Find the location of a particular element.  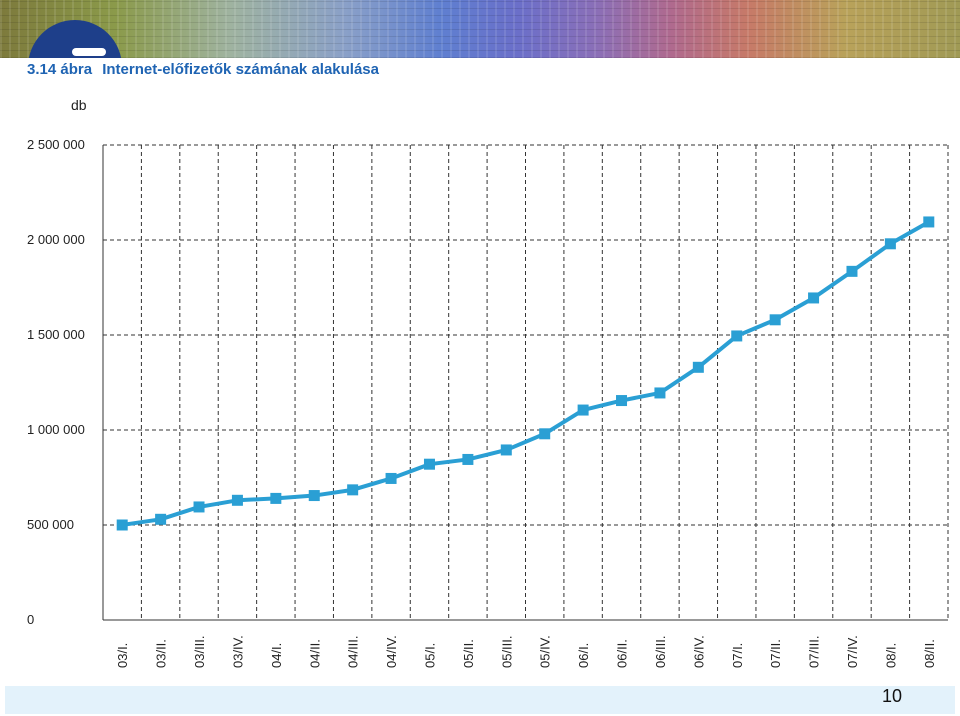

figure-title: Internet-előfizetők számának alakulása is located at coordinates (240, 69).